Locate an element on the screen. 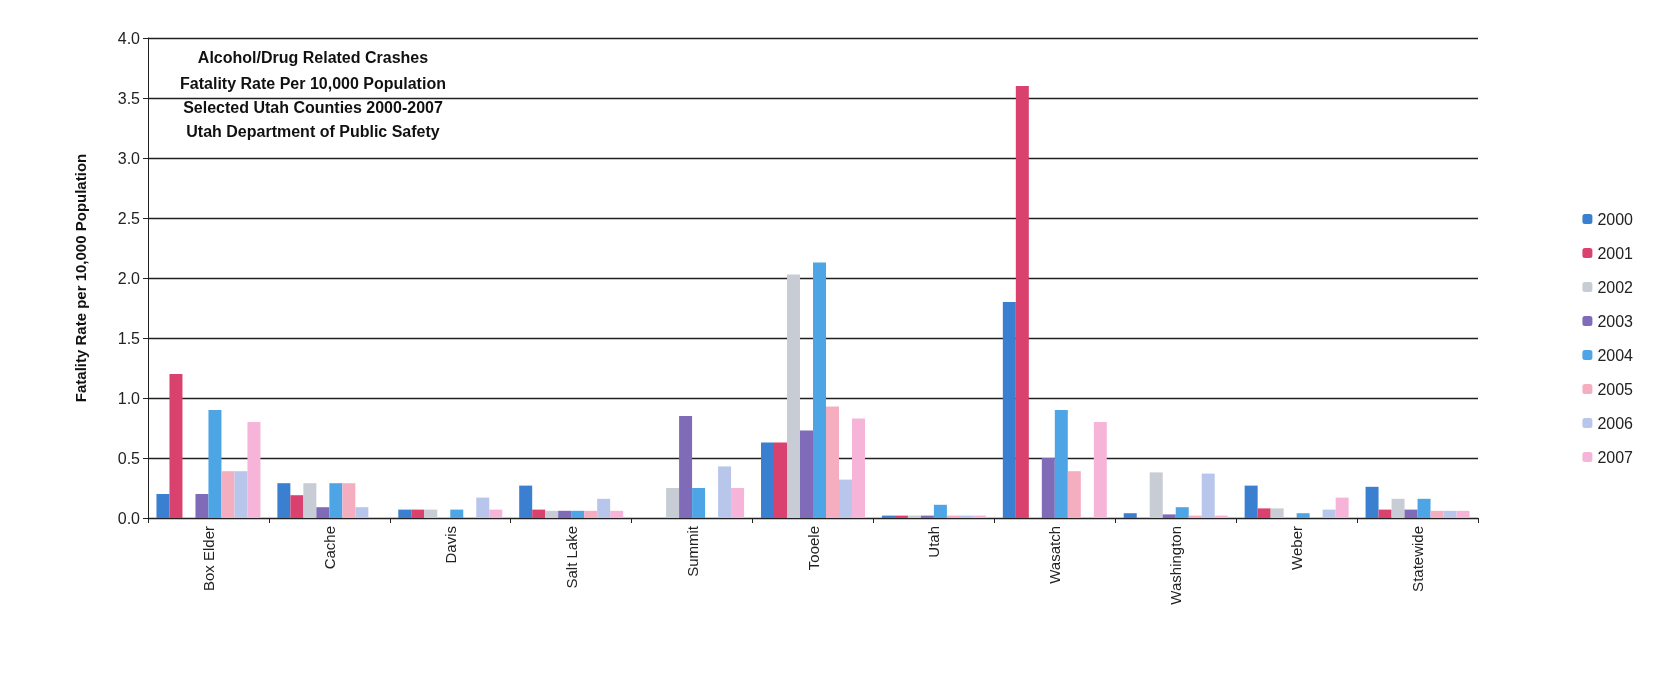 The width and height of the screenshot is (1656, 678). y-tick-label: 3.5 is located at coordinates (129, 98).